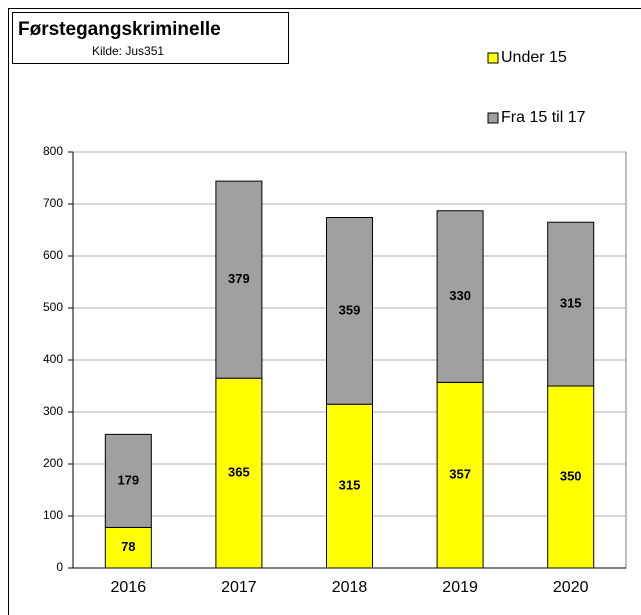 Image resolution: width=641 pixels, height=615 pixels. Describe the element at coordinates (534, 57) in the screenshot. I see `legend-label: Under 15` at that location.